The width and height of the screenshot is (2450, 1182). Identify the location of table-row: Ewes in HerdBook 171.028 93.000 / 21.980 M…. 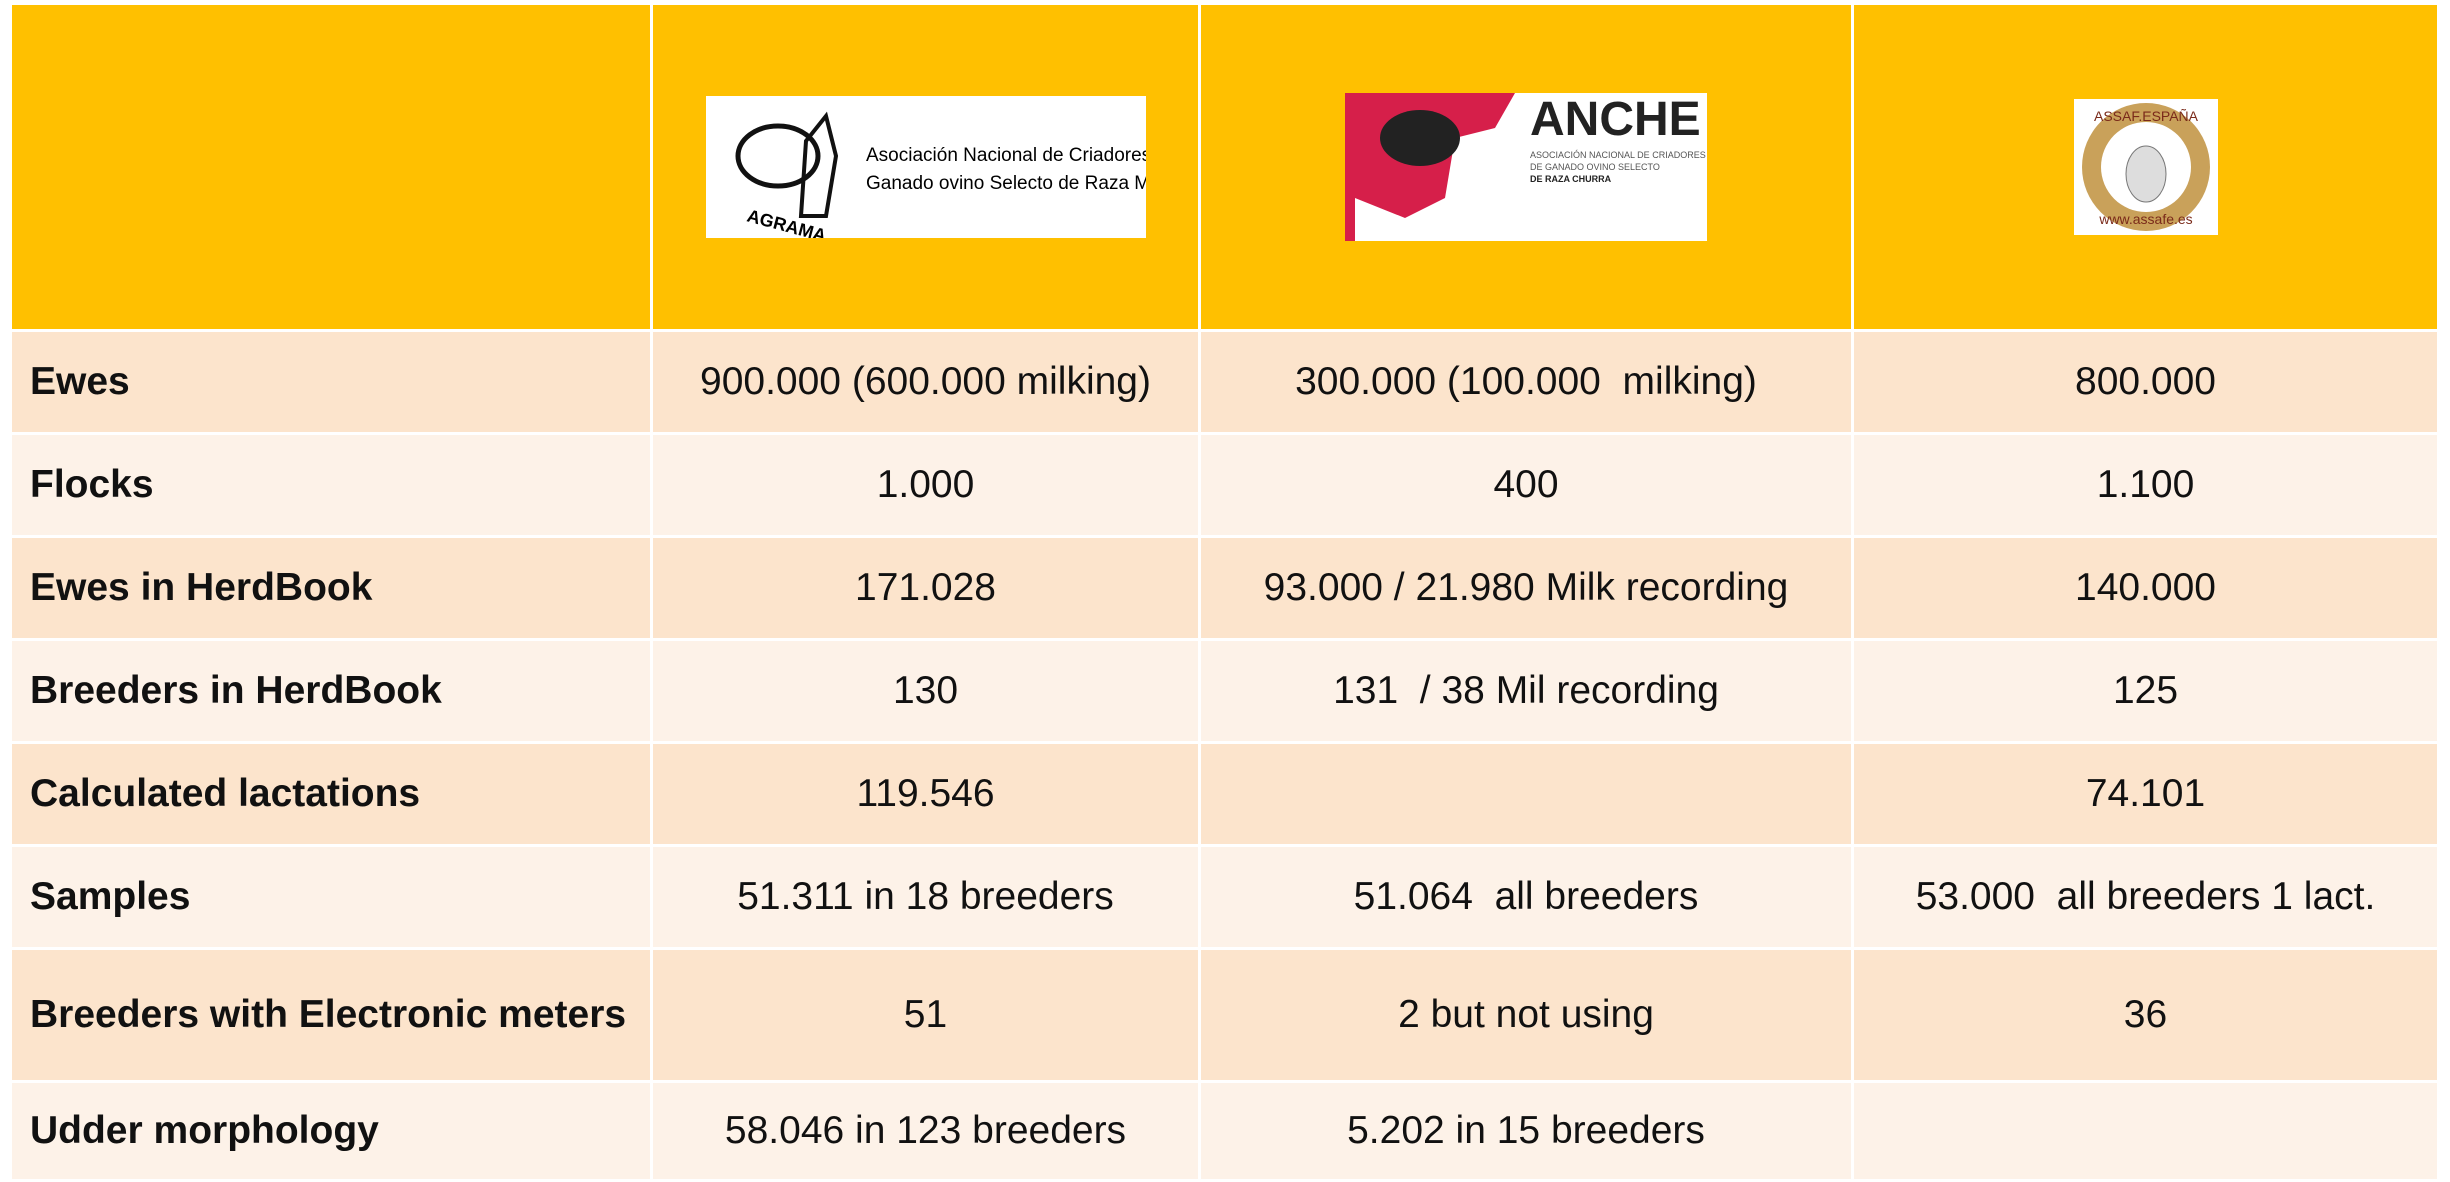
(1224, 588).